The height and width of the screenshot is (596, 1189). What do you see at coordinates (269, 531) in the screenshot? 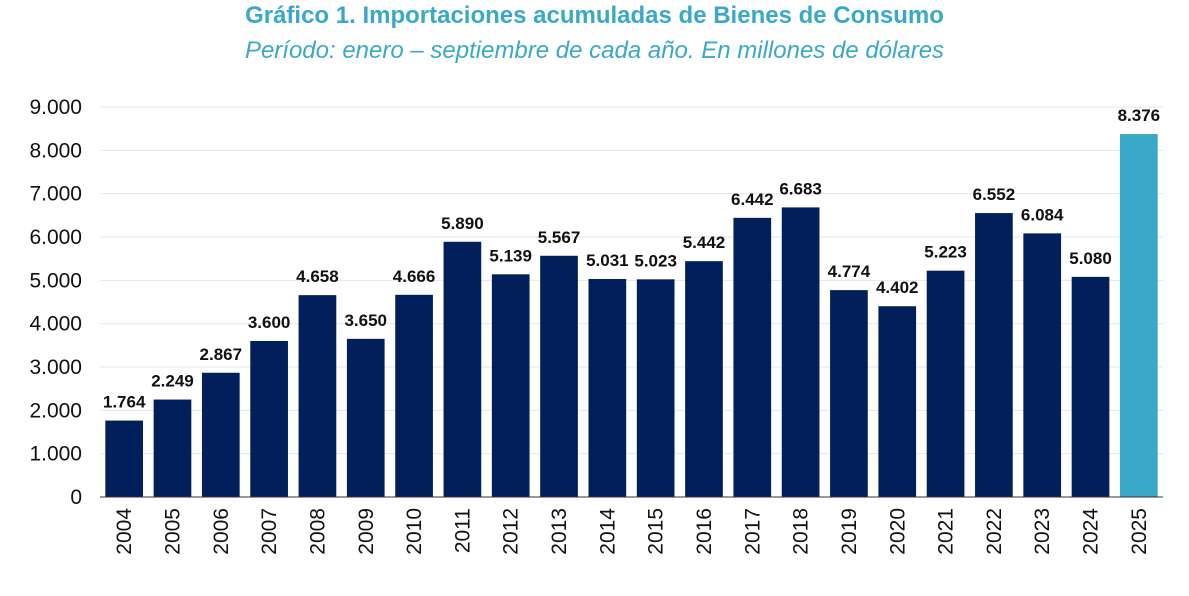
I see `x-tick-label: 2007` at bounding box center [269, 531].